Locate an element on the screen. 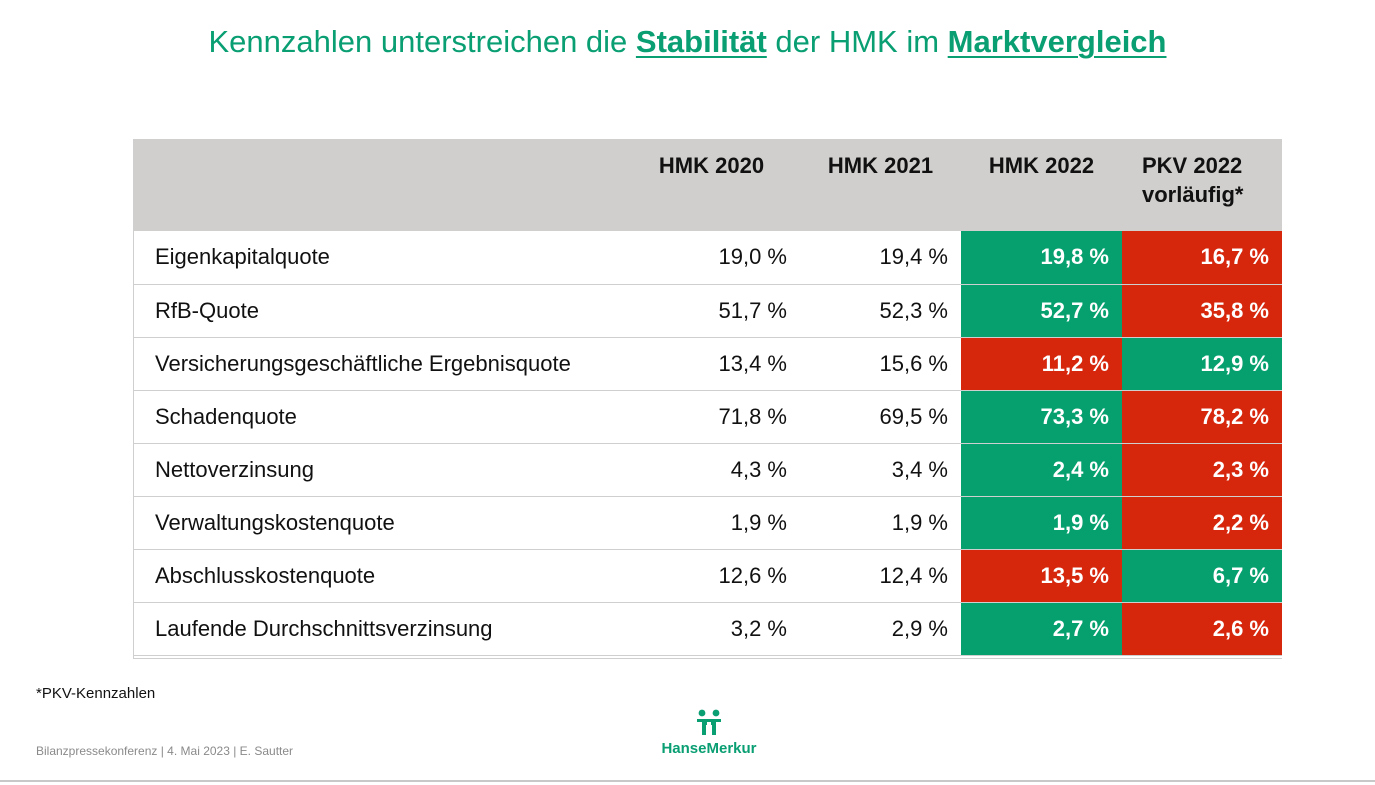 This screenshot has width=1375, height=785. footnote: *PKV-Kennzahlen is located at coordinates (96, 693).